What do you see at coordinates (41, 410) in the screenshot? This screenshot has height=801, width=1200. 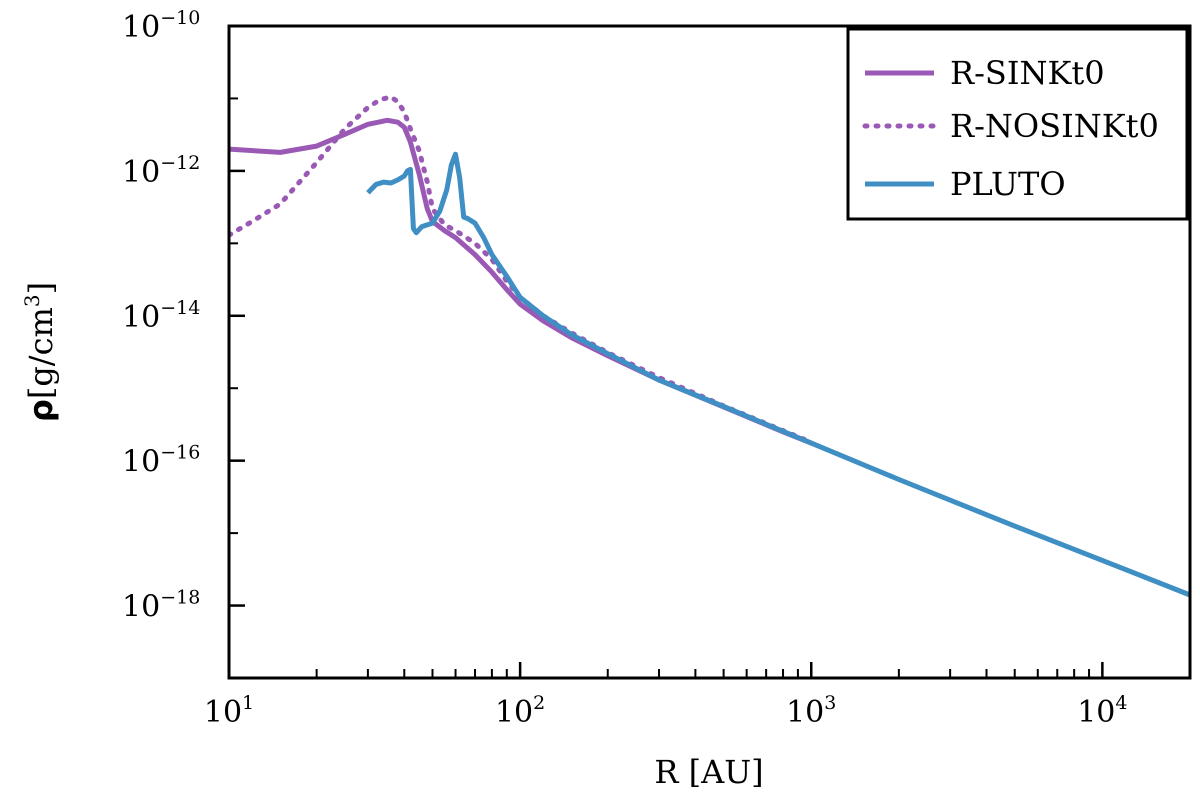 I see `y-axis-label-rho: ρ` at bounding box center [41, 410].